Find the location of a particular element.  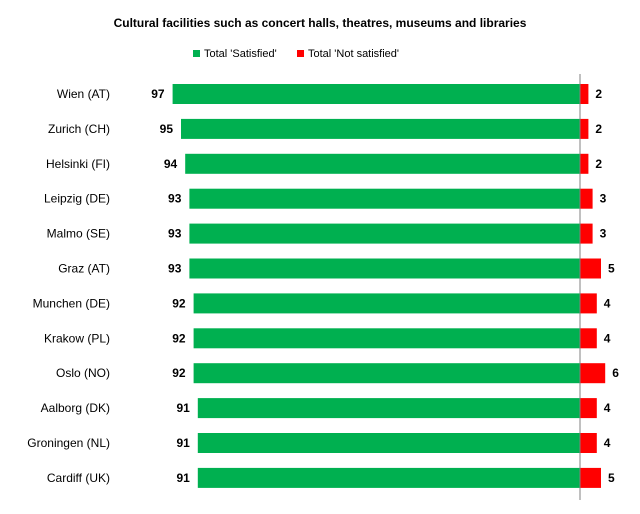

category-label: Groningen (NL) is located at coordinates (68, 443).